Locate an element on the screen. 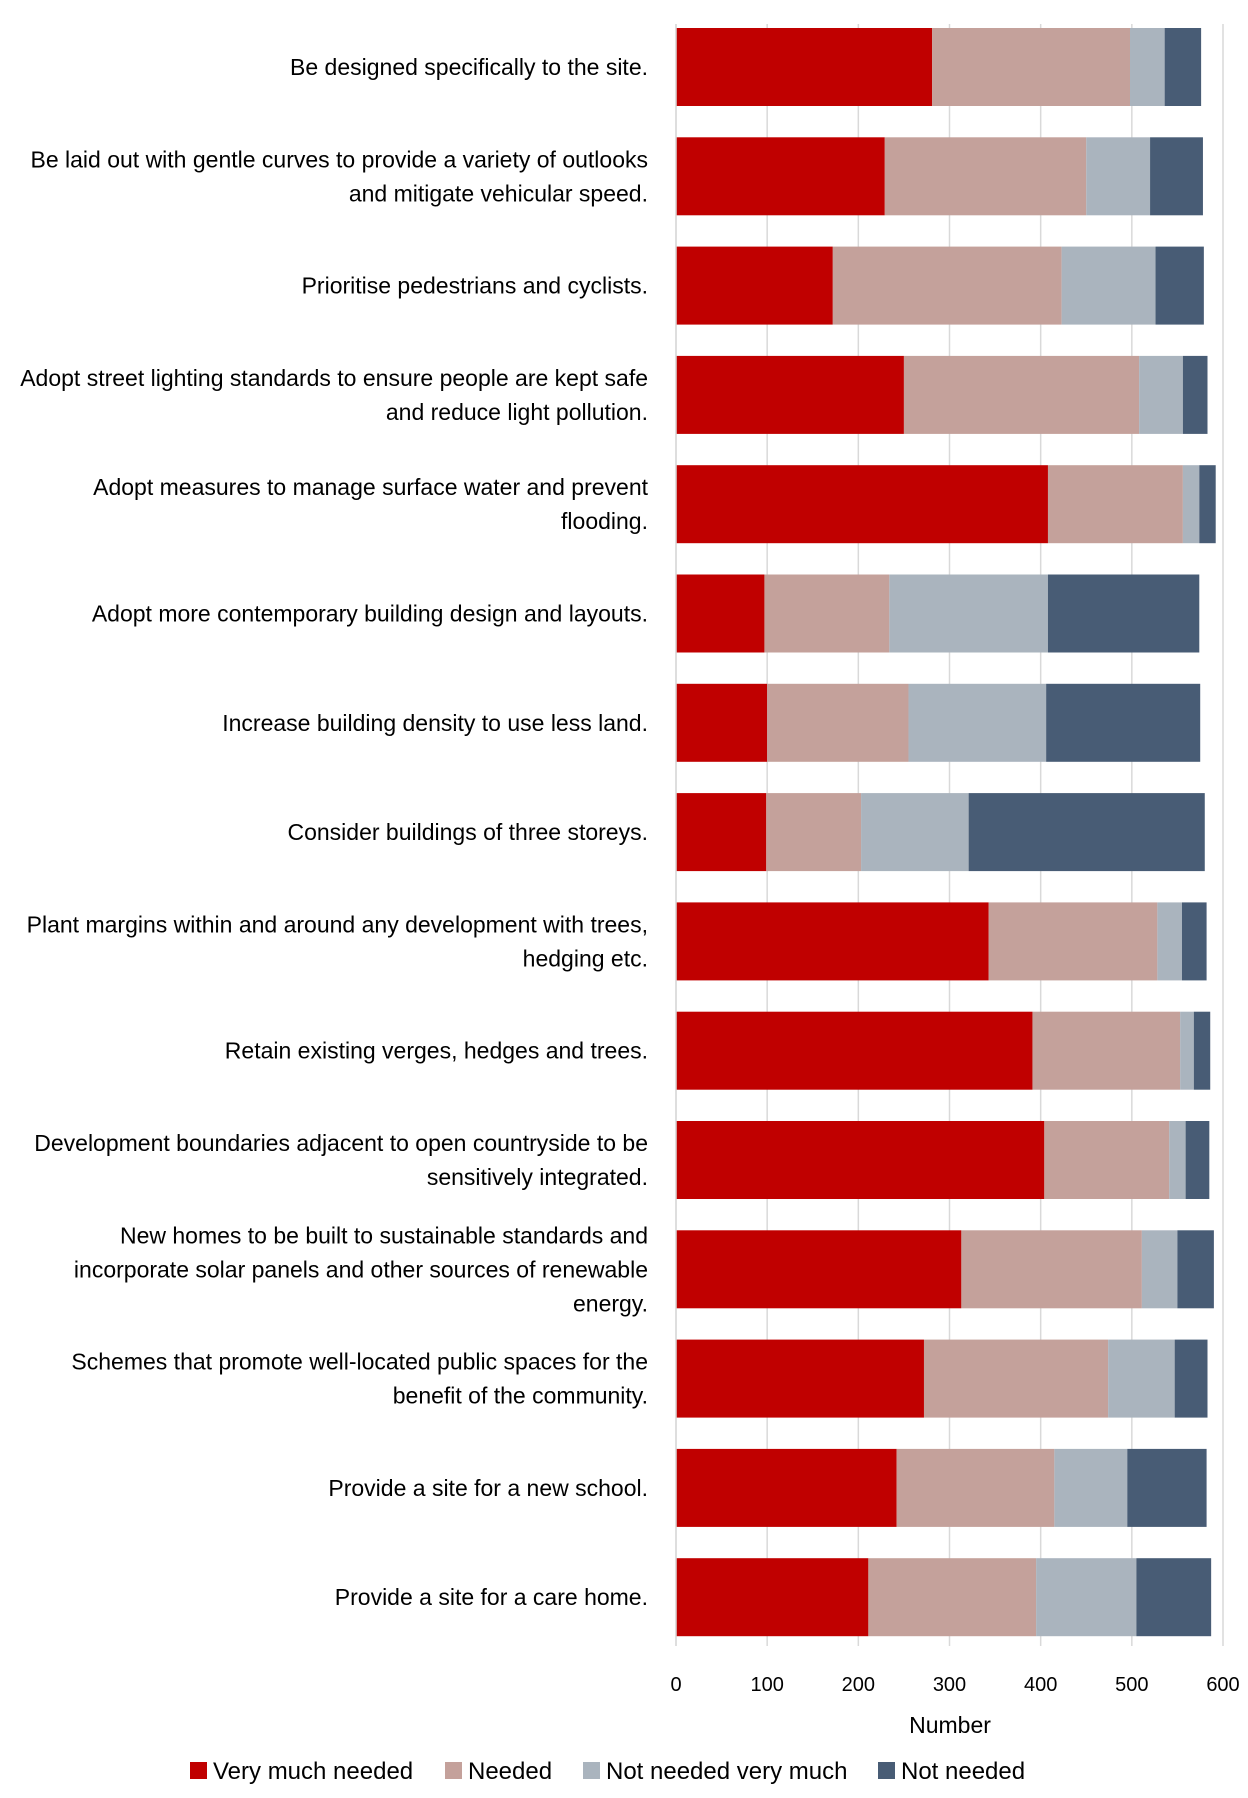 This screenshot has width=1248, height=1798. category-label: energy. is located at coordinates (610, 1303).